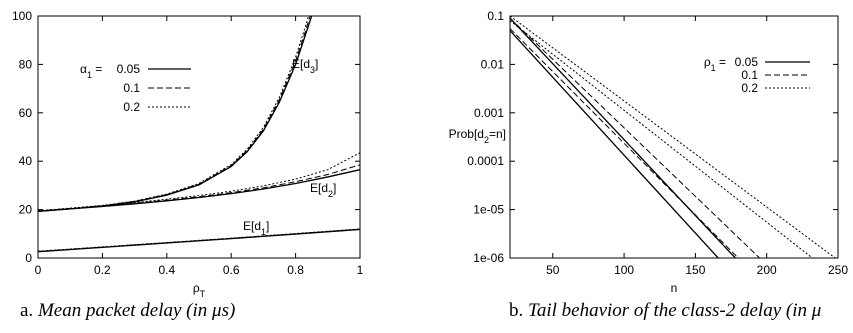 Image resolution: width=853 pixels, height=333 pixels. Describe the element at coordinates (102, 270) in the screenshot. I see `x-tick-label: 0.2` at that location.